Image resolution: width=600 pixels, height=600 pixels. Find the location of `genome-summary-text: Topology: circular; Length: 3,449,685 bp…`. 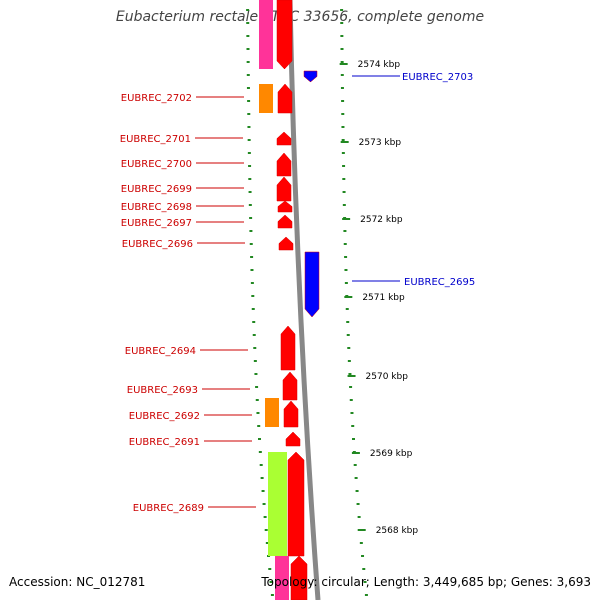

genome-summary-text: Topology: circular; Length: 3,449,685 bp… is located at coordinates (426, 582).